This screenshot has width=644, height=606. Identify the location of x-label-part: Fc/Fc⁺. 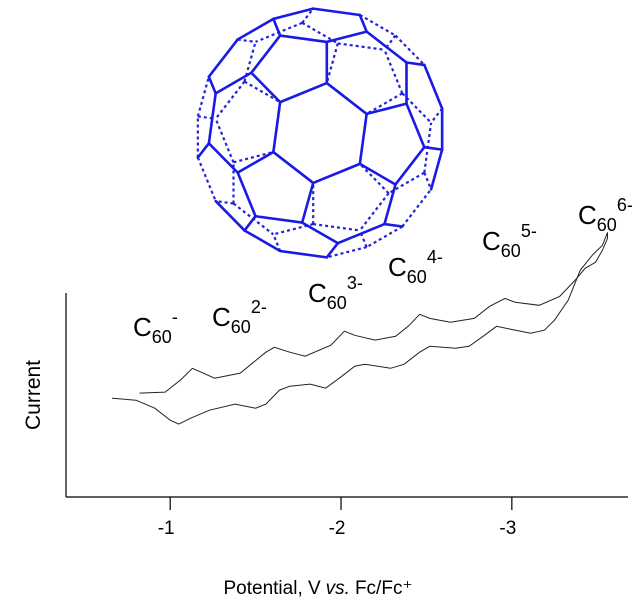
(384, 588).